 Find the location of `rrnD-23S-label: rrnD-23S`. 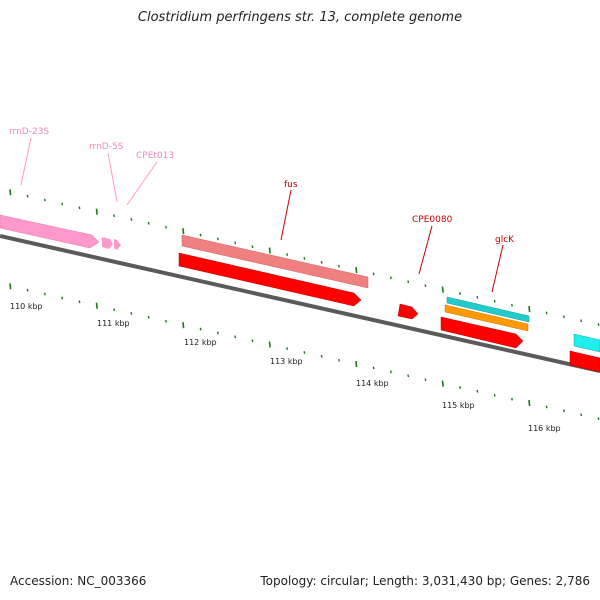

rrnD-23S-label: rrnD-23S is located at coordinates (29, 132).